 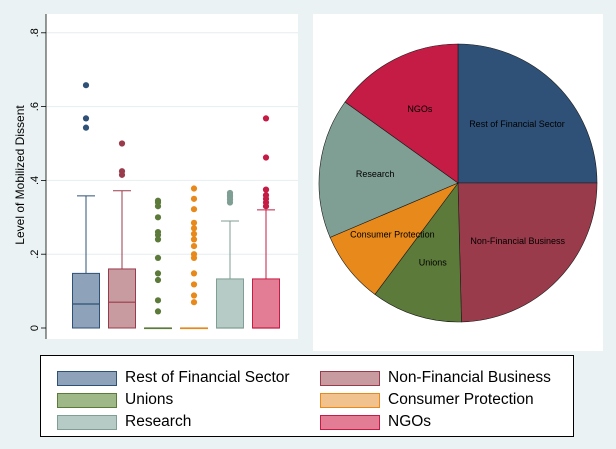 I want to click on pie-label: Research, so click(x=375, y=174).